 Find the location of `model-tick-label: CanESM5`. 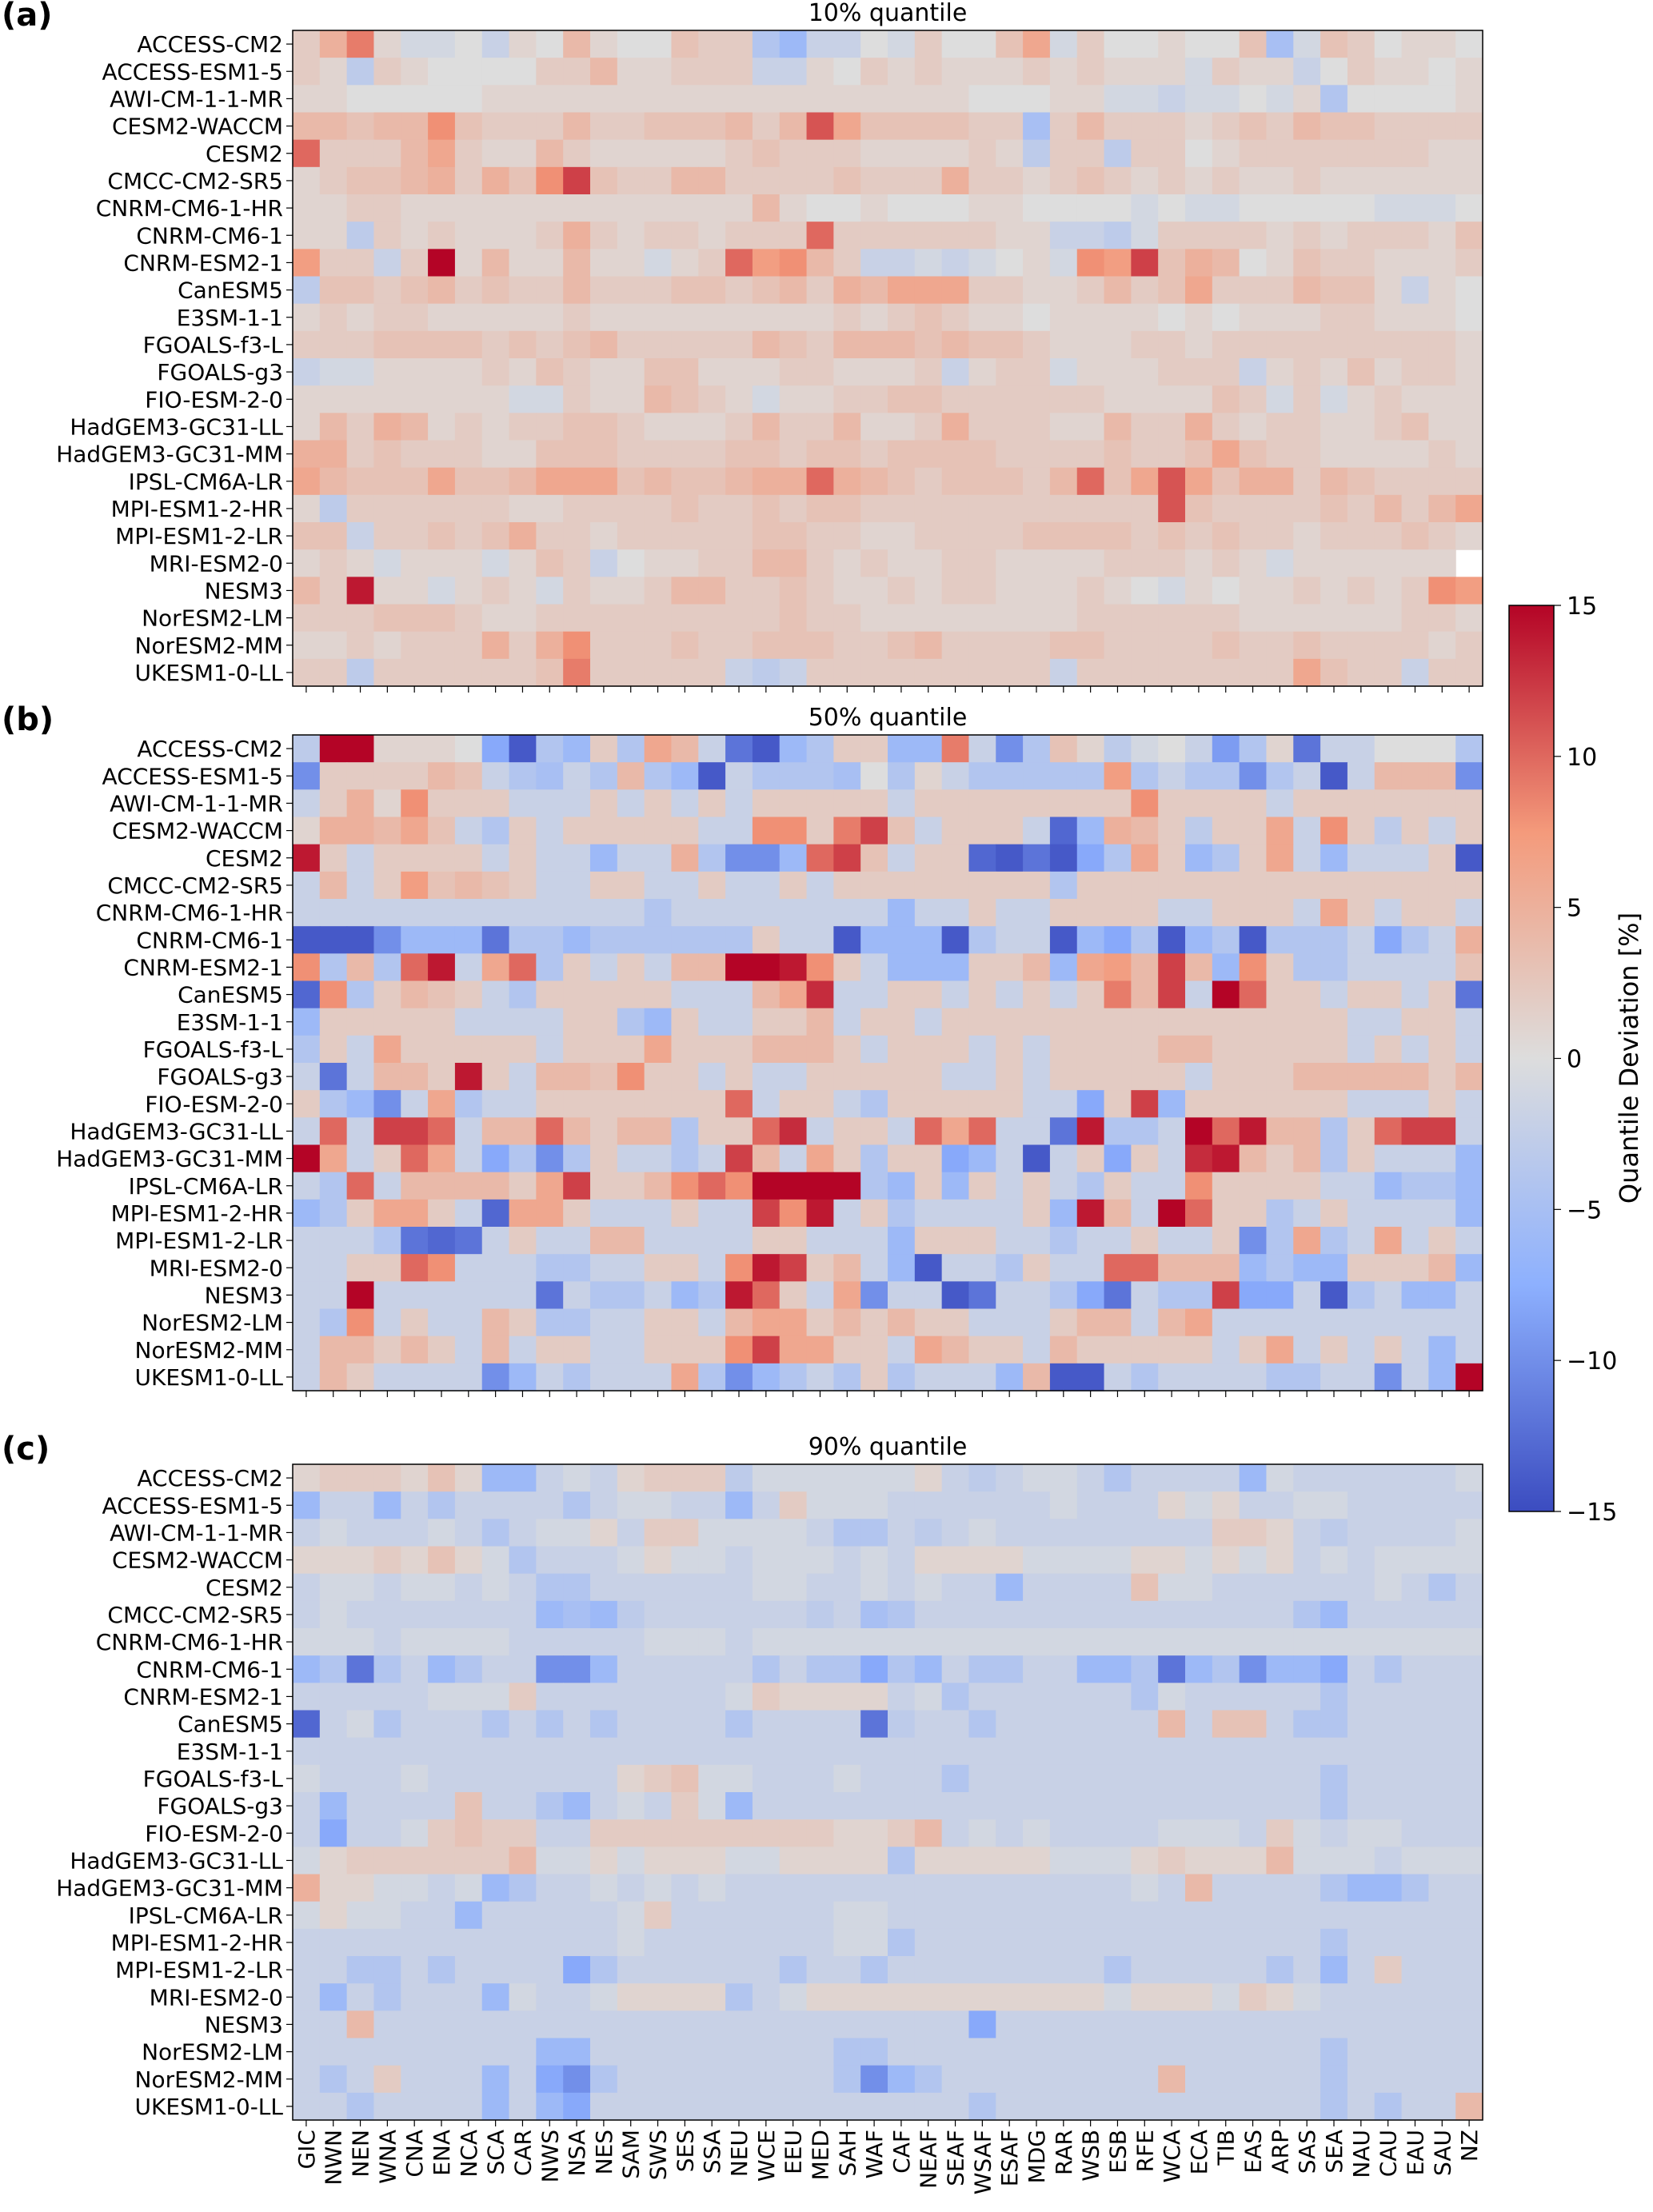

model-tick-label: CanESM5 is located at coordinates (230, 290).